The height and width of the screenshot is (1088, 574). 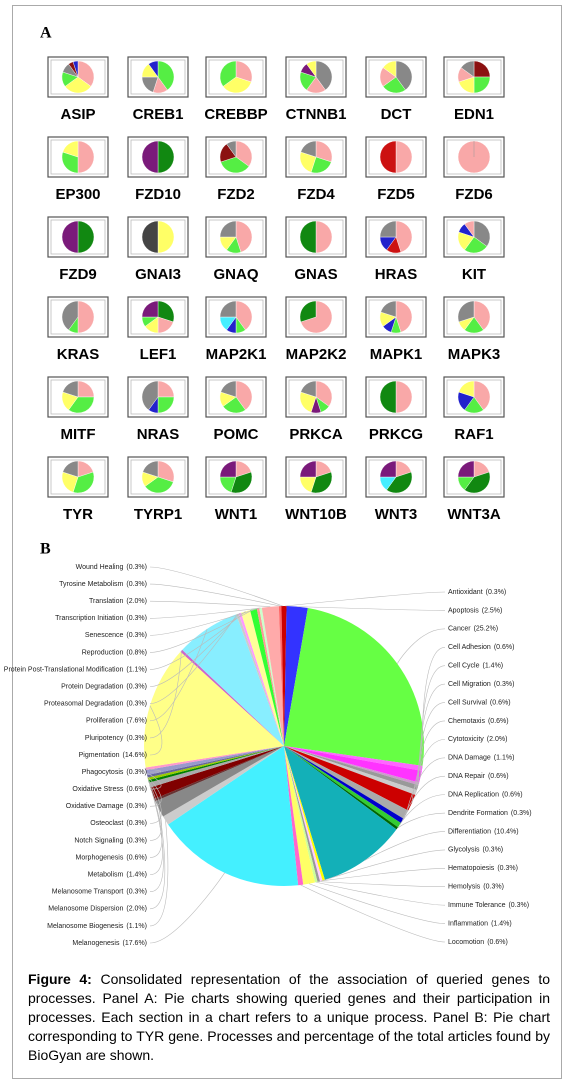 I want to click on process-label: Osteoclast, so click(x=106, y=823).